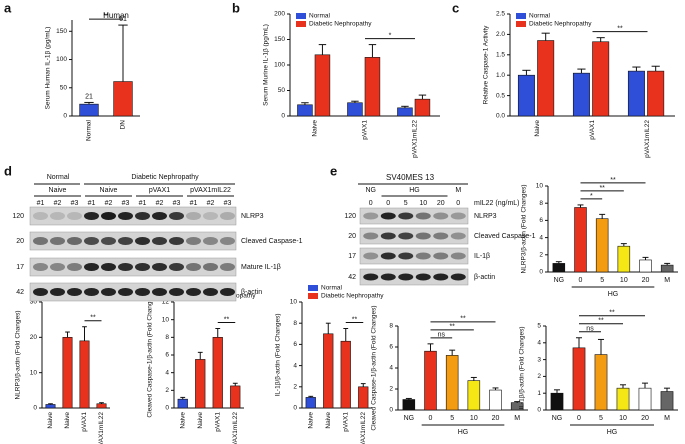 The height and width of the screenshot is (444, 685). I want to click on y-tick-label: 1.0, so click(500, 75).